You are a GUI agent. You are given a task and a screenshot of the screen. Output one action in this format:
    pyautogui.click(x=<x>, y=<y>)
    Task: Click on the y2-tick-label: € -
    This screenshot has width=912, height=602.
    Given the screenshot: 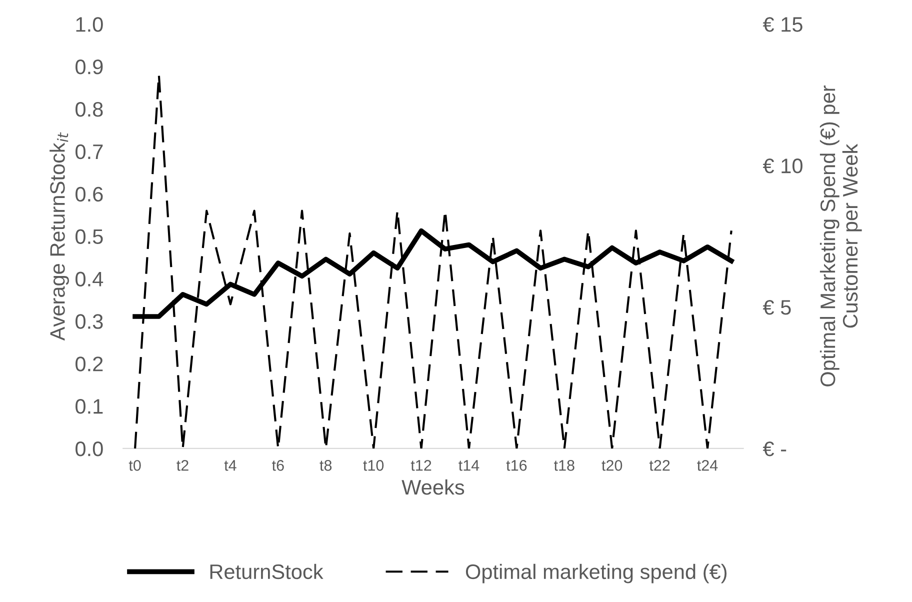 What is the action you would take?
    pyautogui.click(x=774, y=448)
    